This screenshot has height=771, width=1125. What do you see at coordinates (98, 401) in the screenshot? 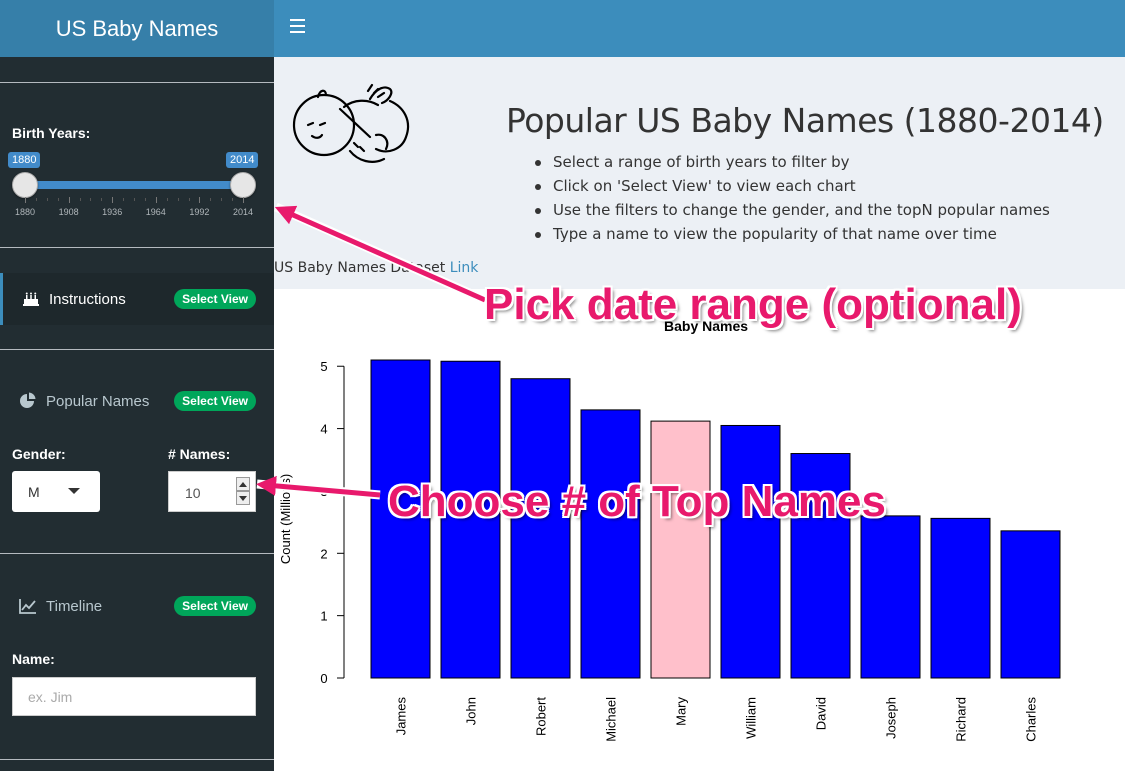
I see `menu-label-popular-names: Popular Names` at bounding box center [98, 401].